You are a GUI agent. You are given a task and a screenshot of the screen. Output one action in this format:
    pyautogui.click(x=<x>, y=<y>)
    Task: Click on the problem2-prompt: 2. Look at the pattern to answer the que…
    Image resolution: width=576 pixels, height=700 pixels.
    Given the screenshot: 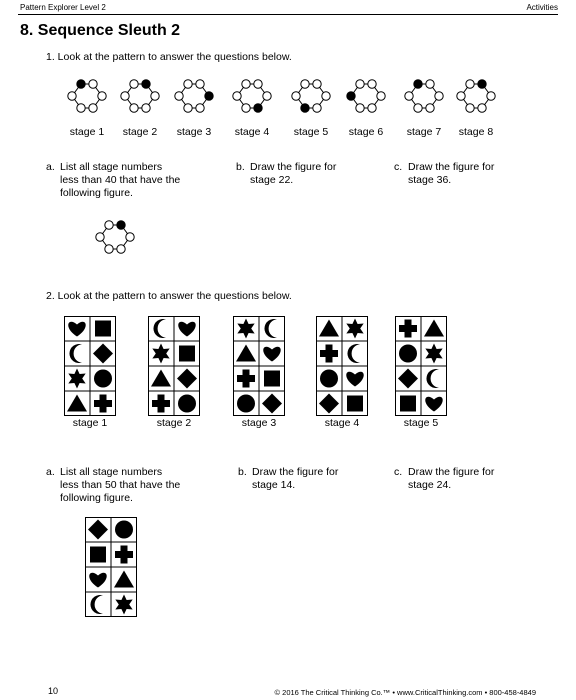 What is the action you would take?
    pyautogui.click(x=169, y=296)
    